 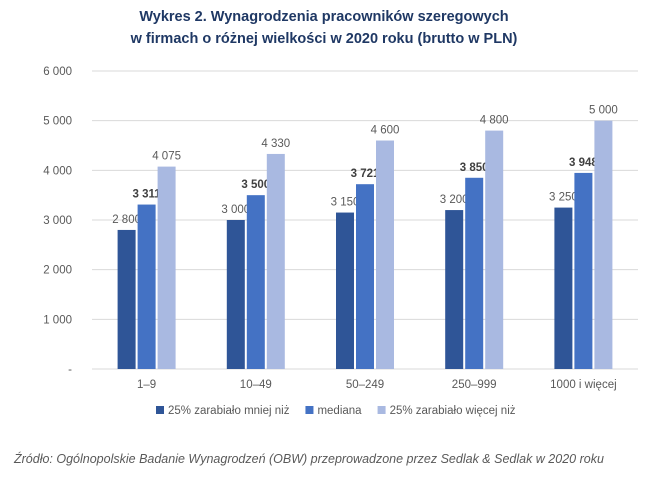 I want to click on legend-label: 25% zarabiało więcej niż, so click(x=453, y=411).